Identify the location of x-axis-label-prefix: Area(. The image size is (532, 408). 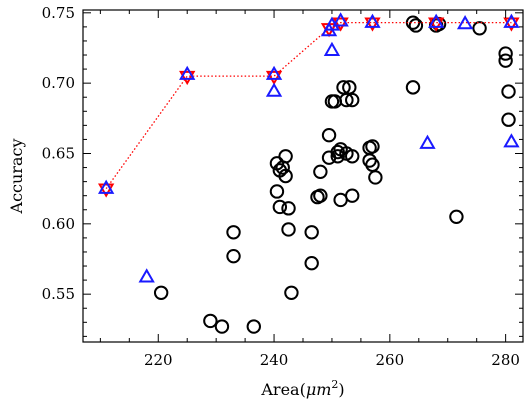
(282, 389).